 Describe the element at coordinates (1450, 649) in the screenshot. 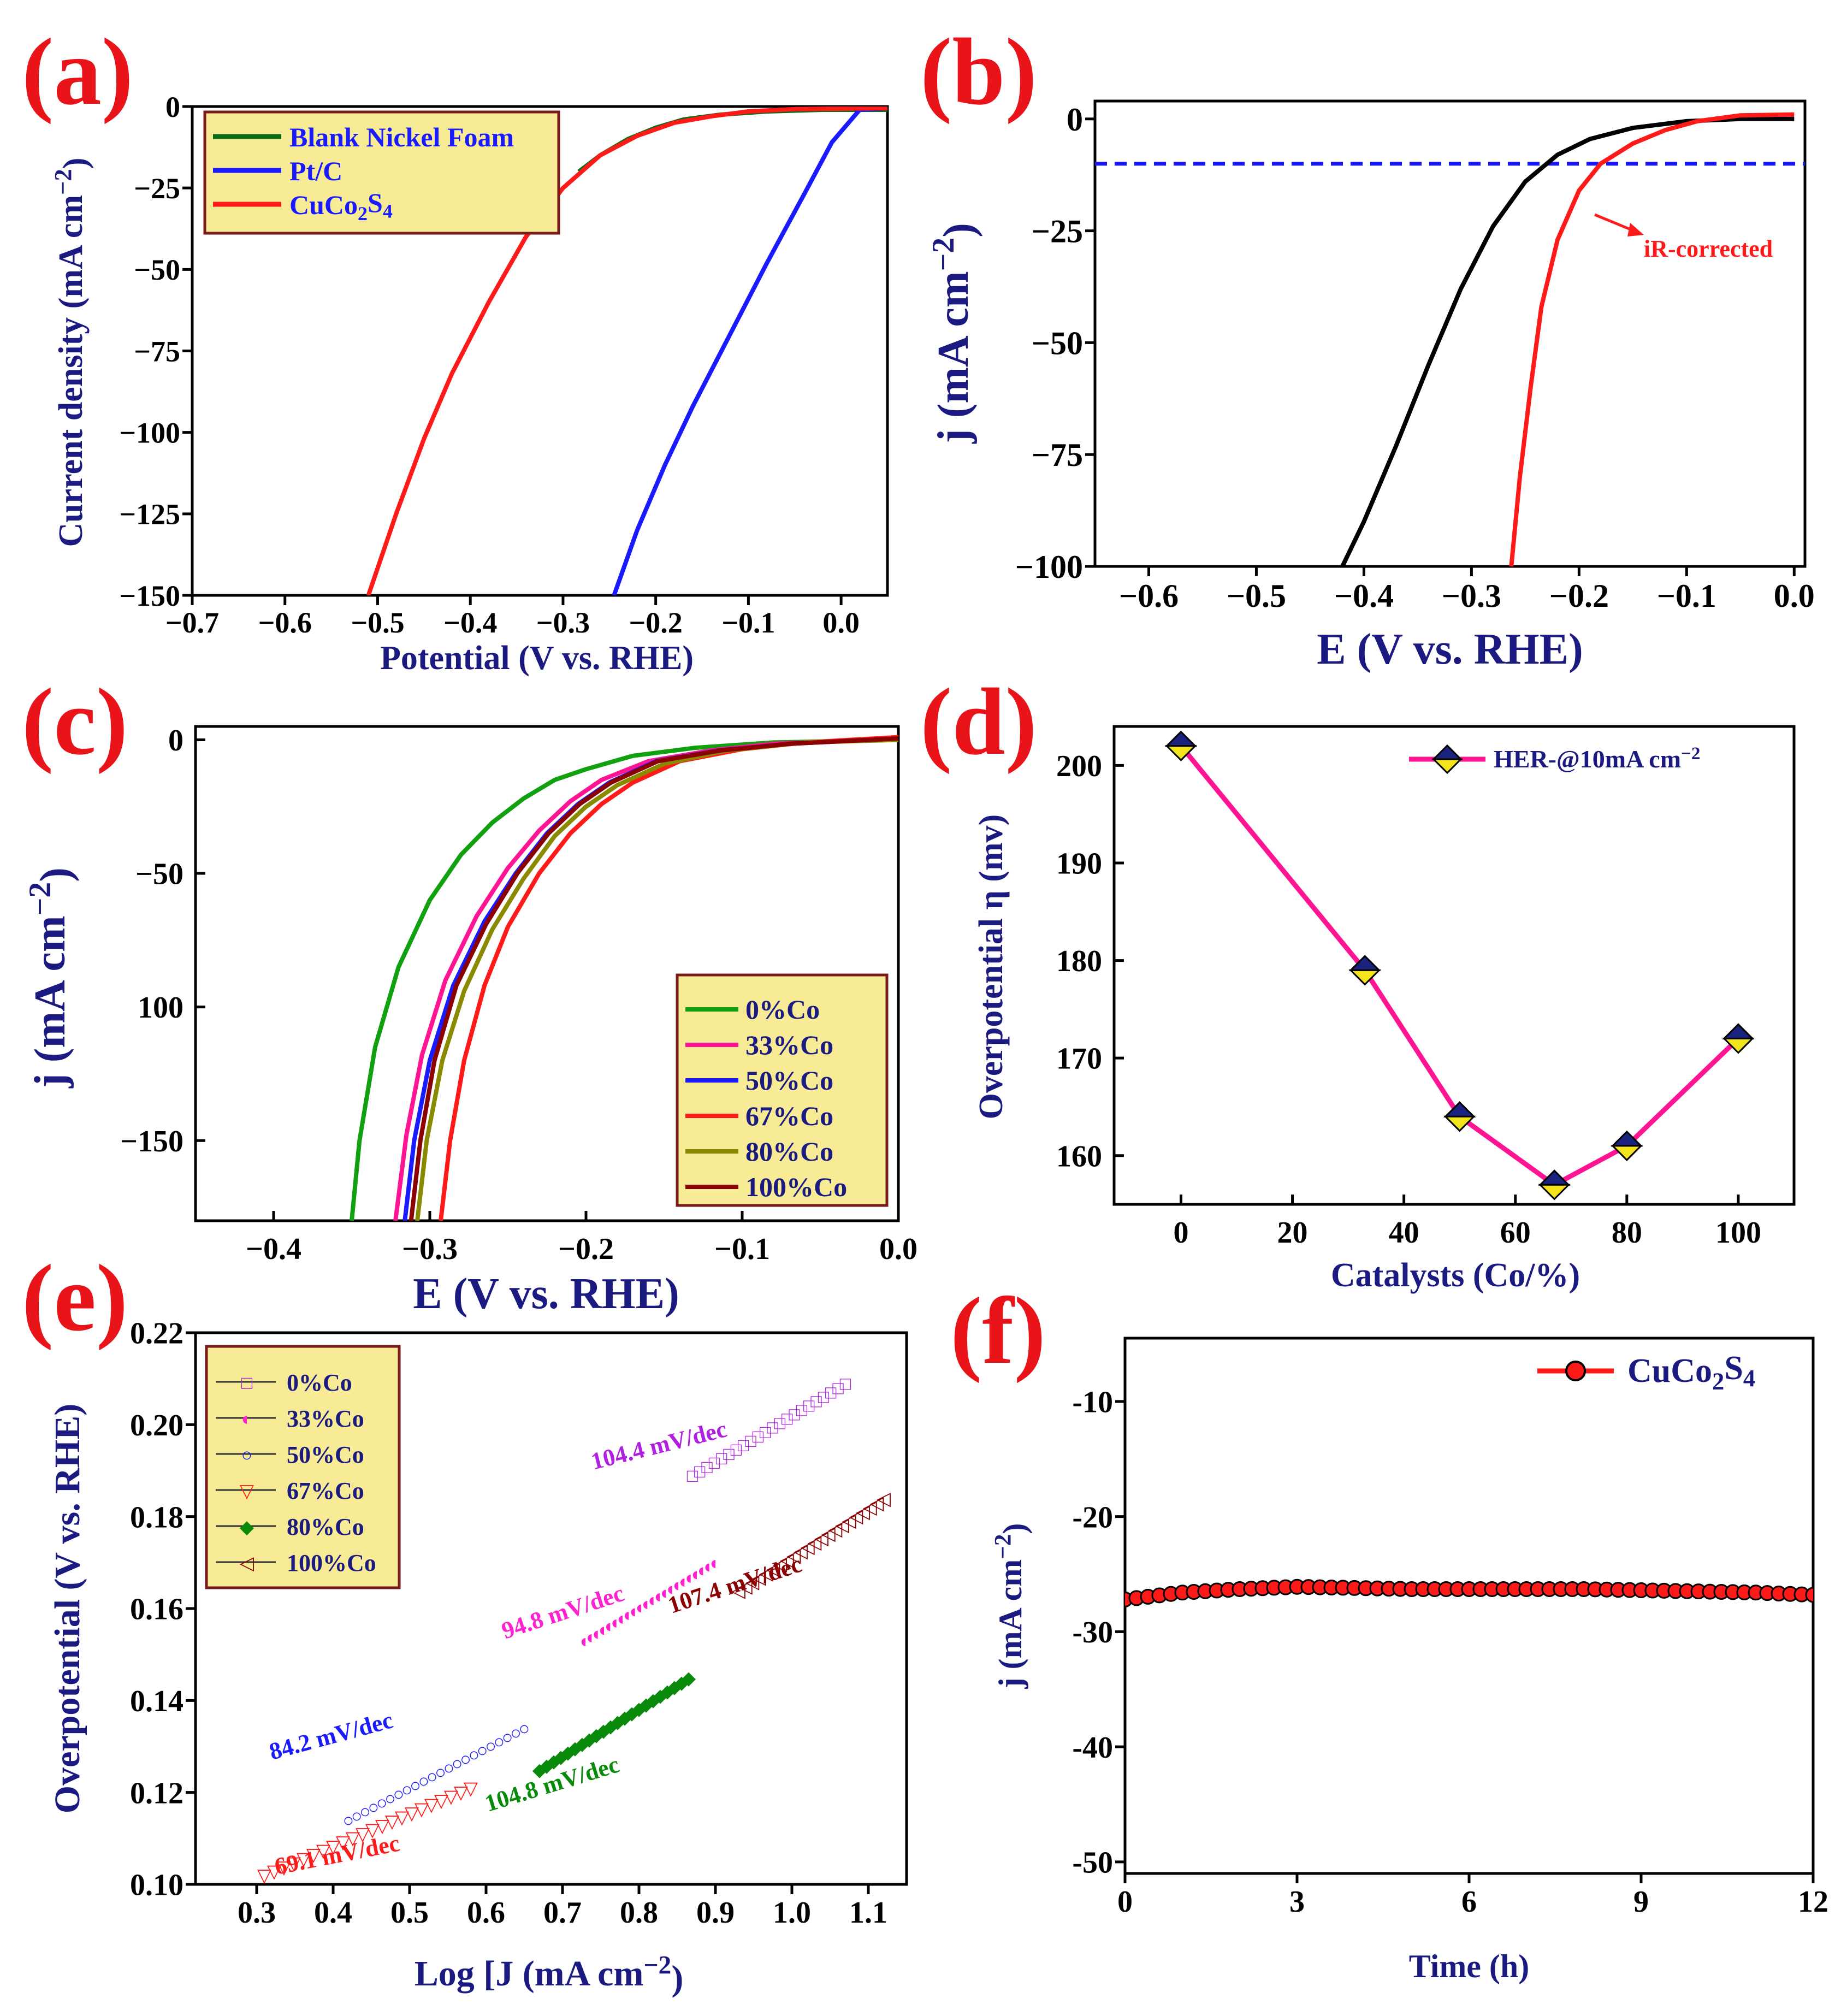

I see `x-axis-label-b: E (V vs. RHE)` at that location.